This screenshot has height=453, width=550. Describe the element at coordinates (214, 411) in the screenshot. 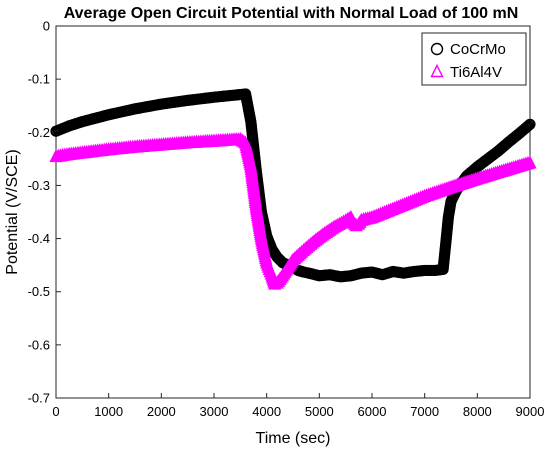

I see `x-tick-label: 3000` at that location.